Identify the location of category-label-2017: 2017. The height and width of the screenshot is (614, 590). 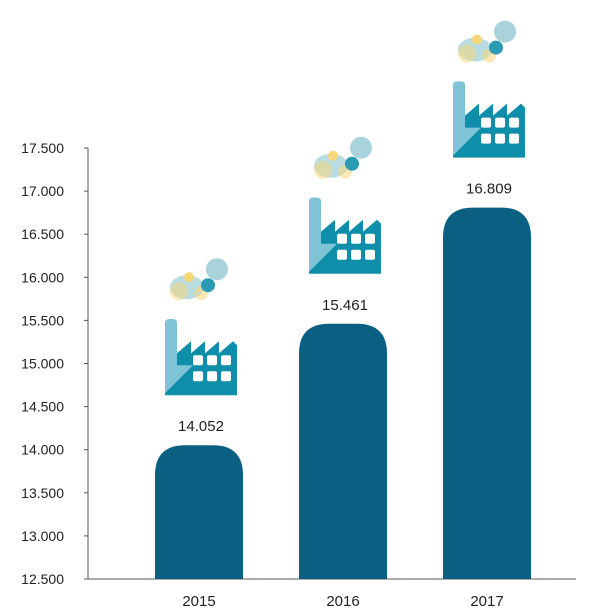
(486, 601).